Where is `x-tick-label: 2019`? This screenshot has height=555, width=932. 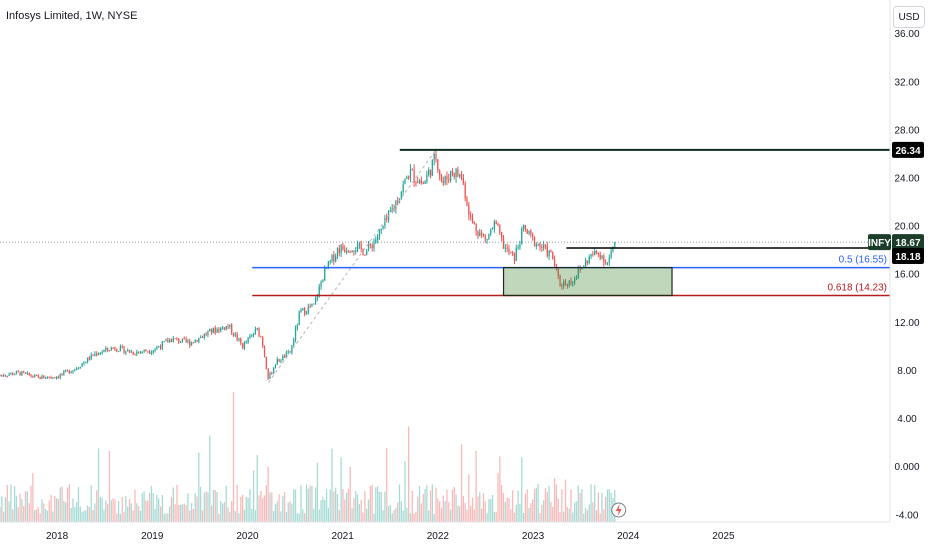 x-tick-label: 2019 is located at coordinates (152, 536).